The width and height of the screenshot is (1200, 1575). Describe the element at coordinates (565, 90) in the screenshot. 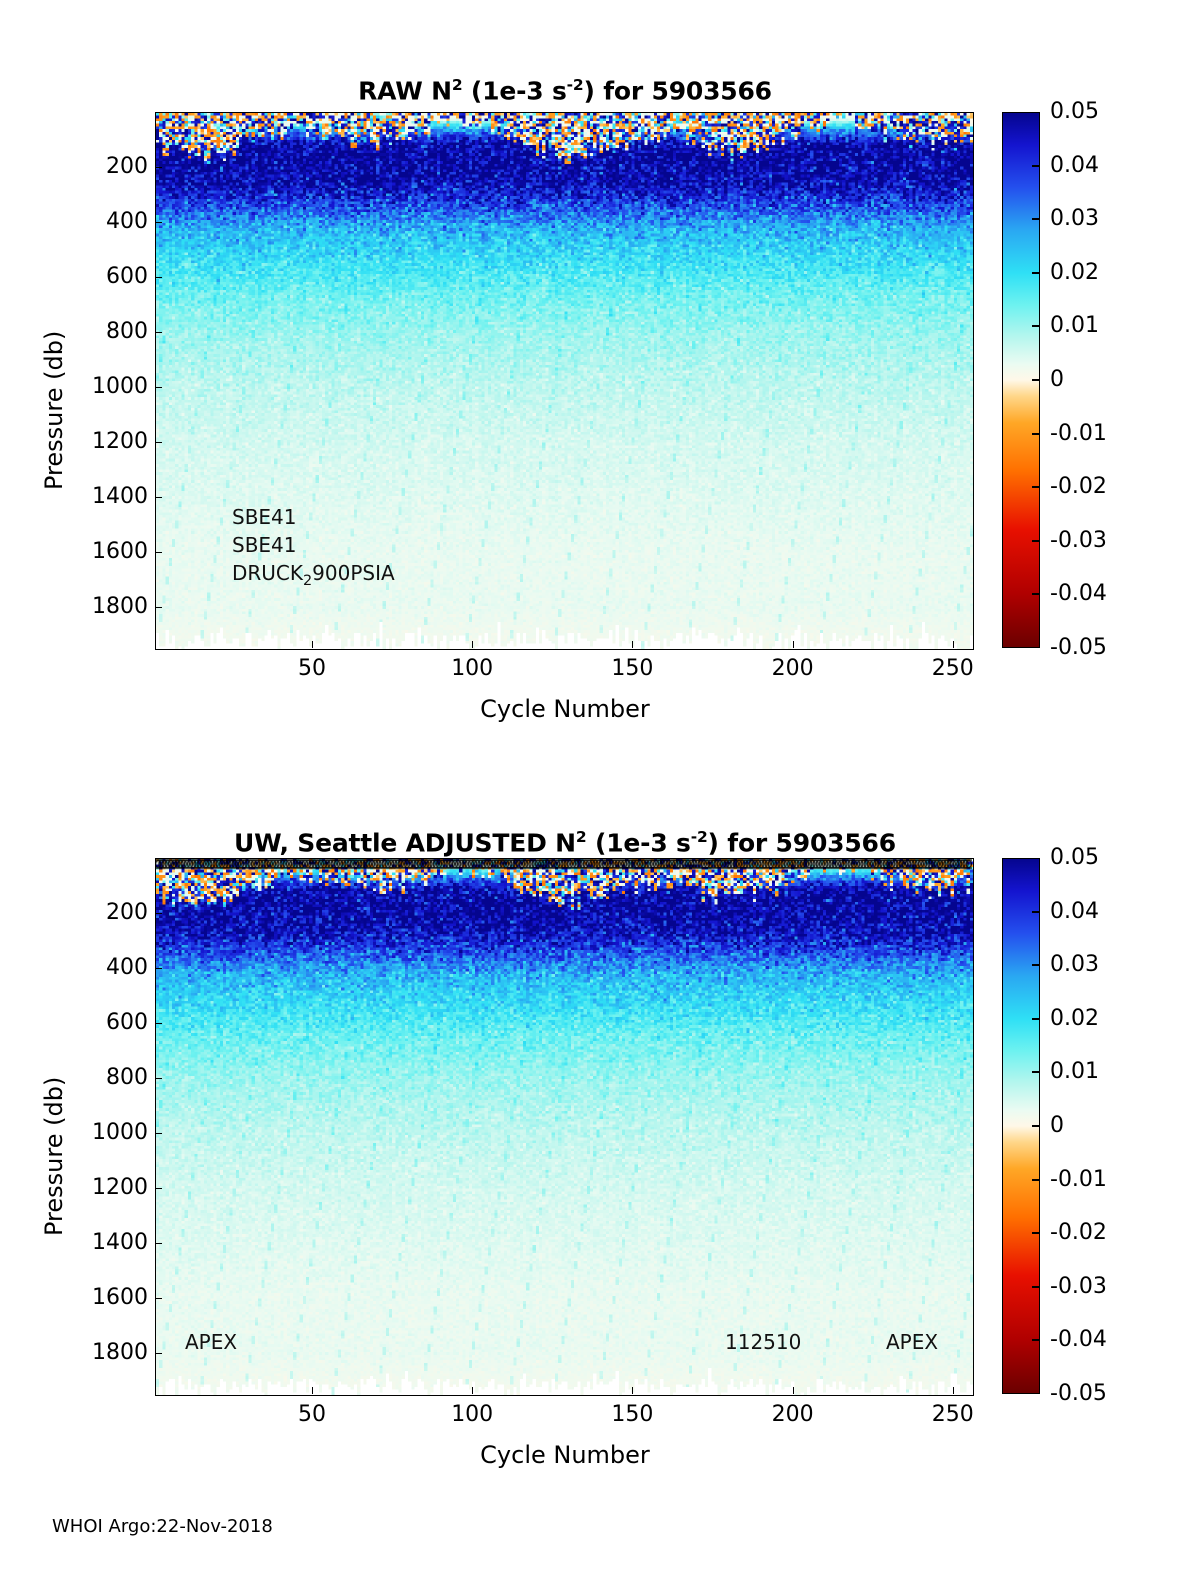

I see `raw-plot-title: RAW N2 (1e-3 s-2) for 5903566` at that location.